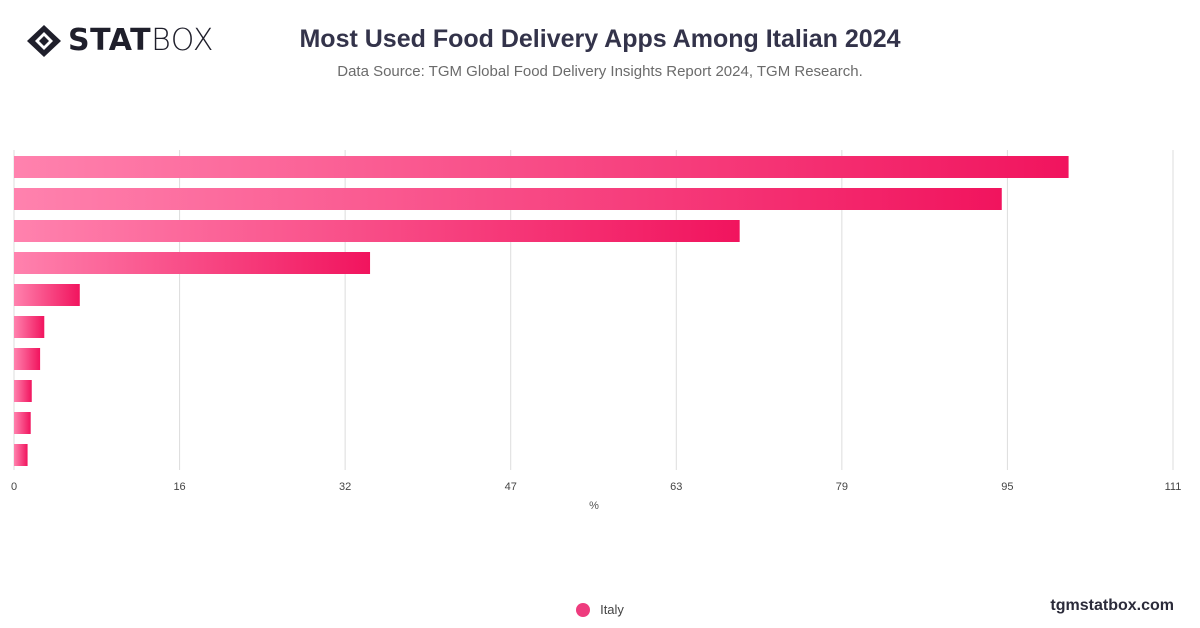  Describe the element at coordinates (110, 40) in the screenshot. I see `logo-wordmark-bold: STAT` at that location.